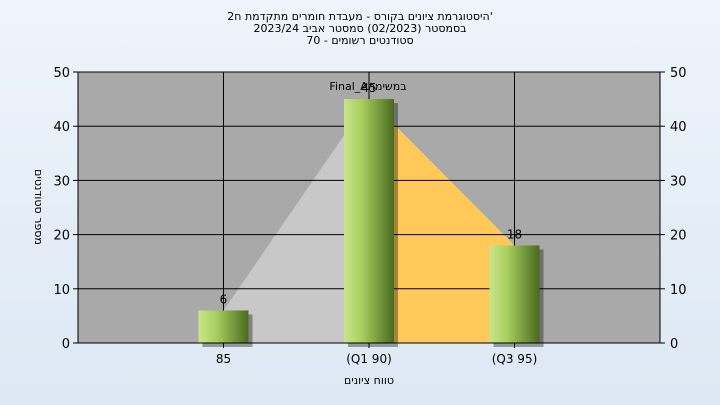 The width and height of the screenshot is (720, 405). What do you see at coordinates (61, 127) in the screenshot?
I see `y-tick-label-left-4: 40` at bounding box center [61, 127].